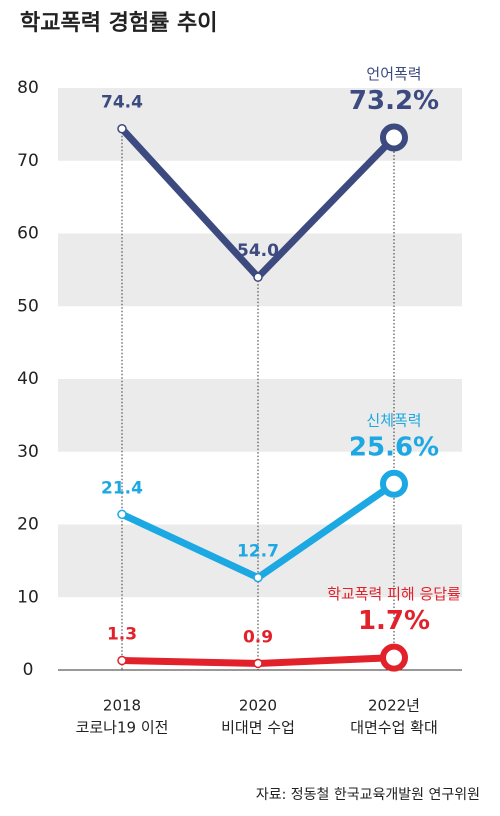 The image size is (500, 816). What do you see at coordinates (28, 161) in the screenshot?
I see `y-tick-label: 70` at bounding box center [28, 161].